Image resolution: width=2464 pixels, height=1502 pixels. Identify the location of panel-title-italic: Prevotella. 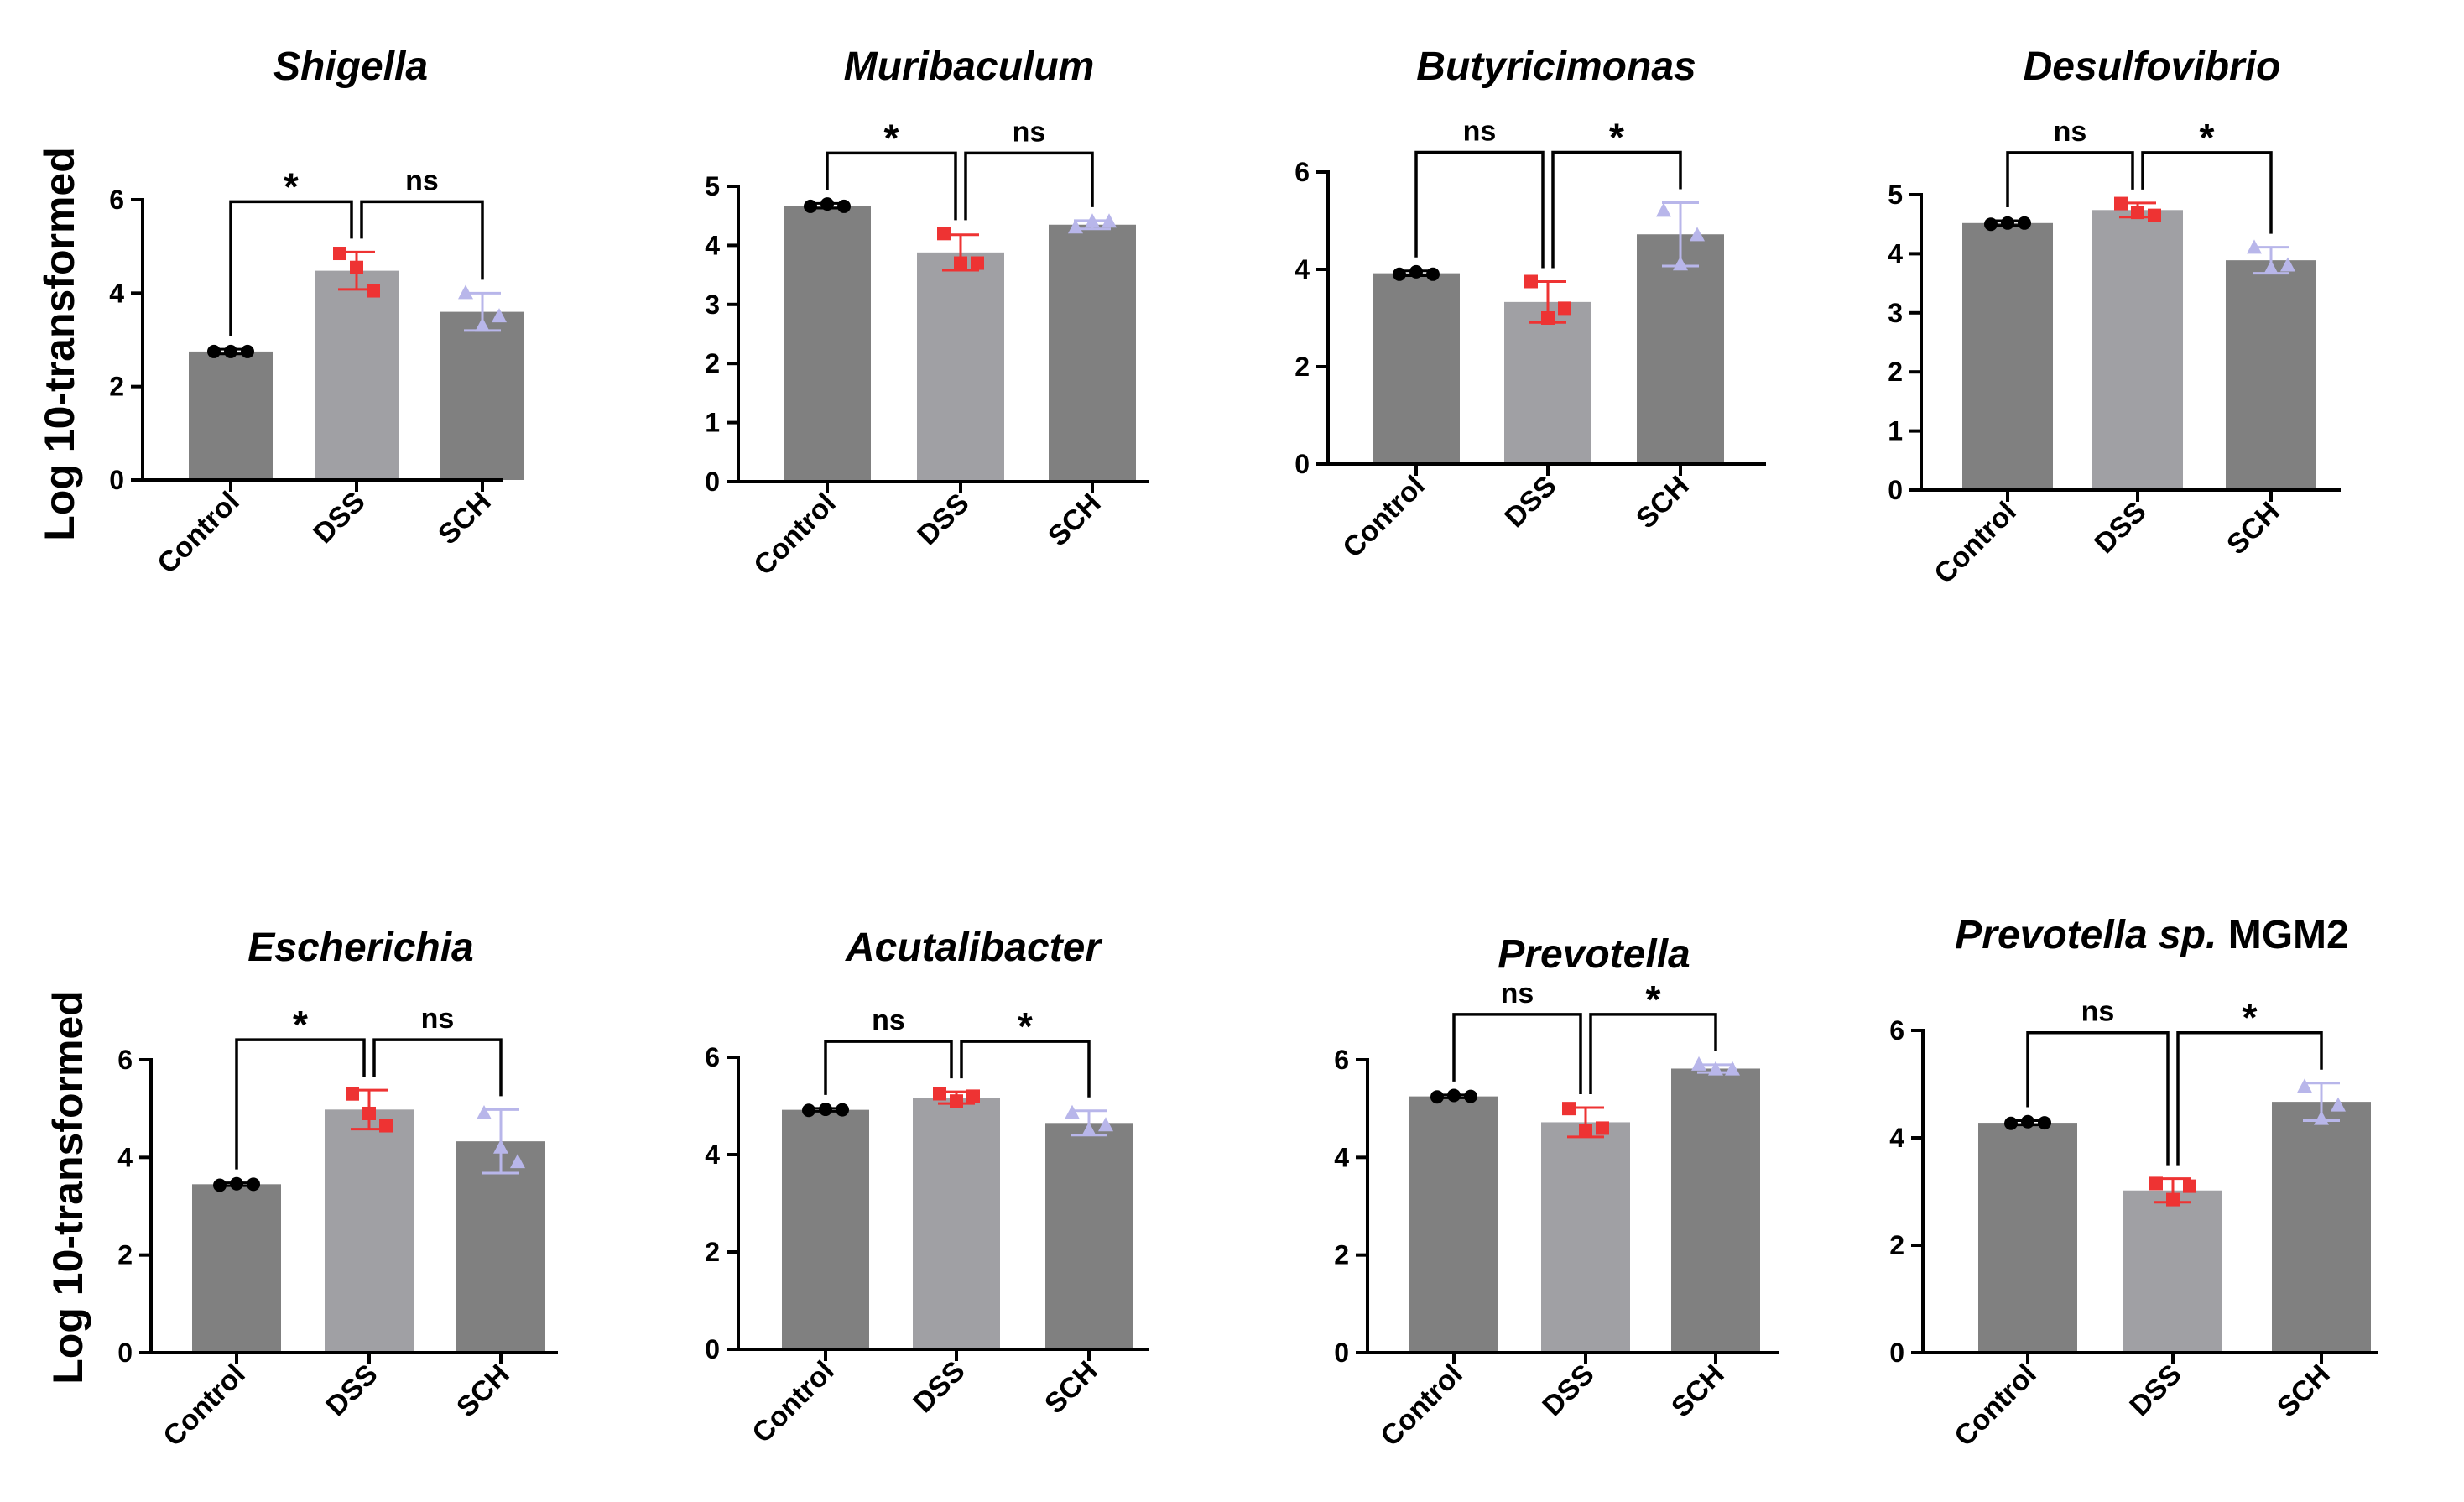
(1594, 954).